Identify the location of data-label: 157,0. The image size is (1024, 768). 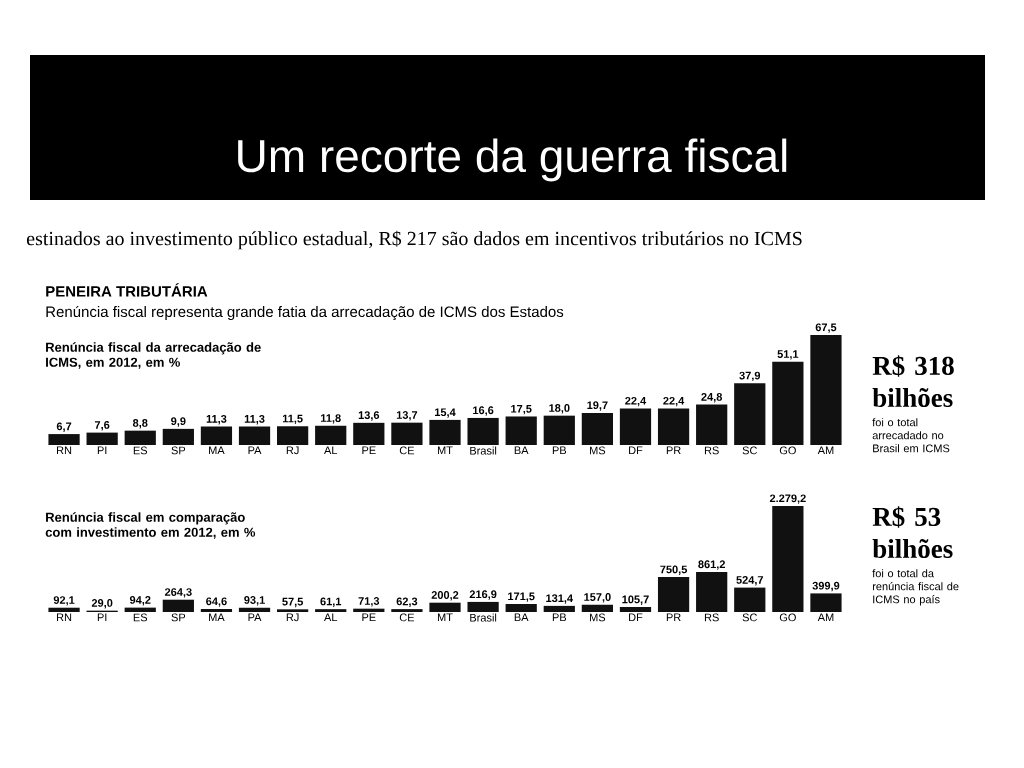
(597, 598).